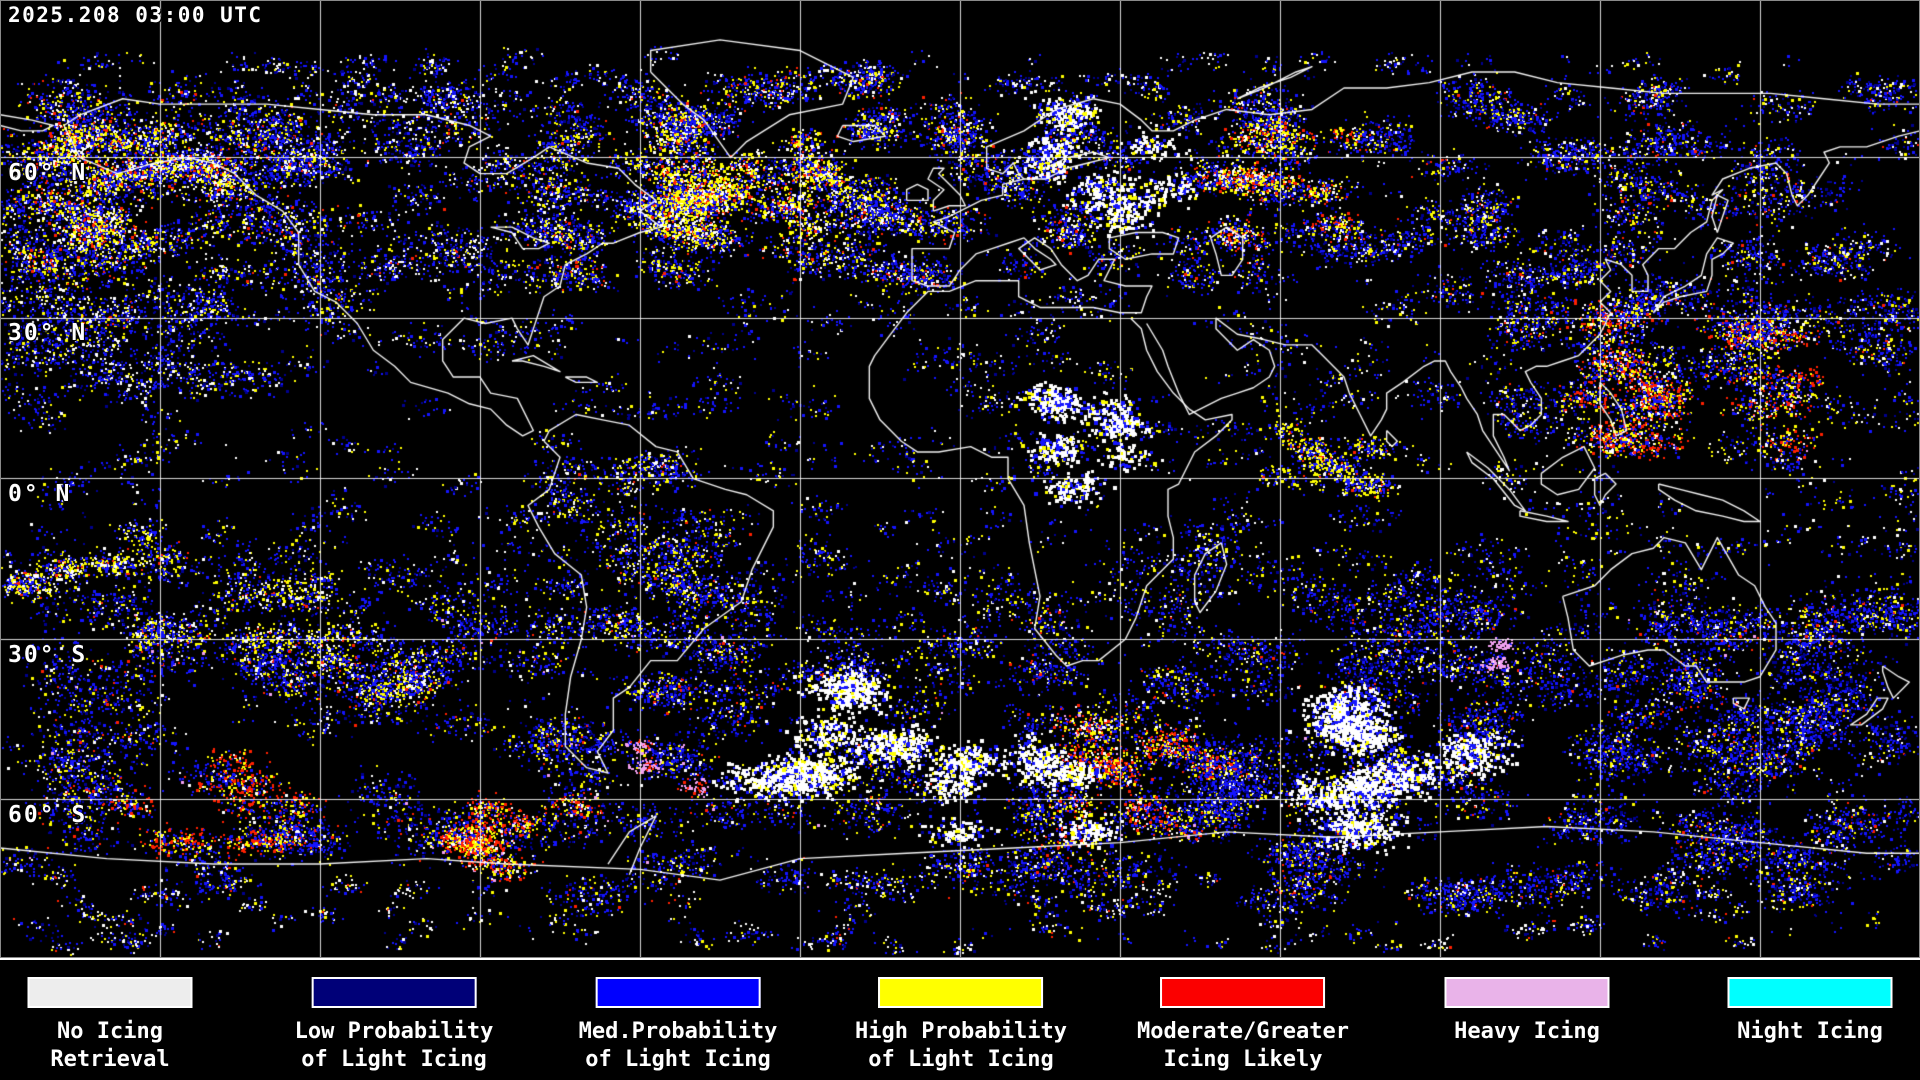 Image resolution: width=1920 pixels, height=1080 pixels. What do you see at coordinates (1527, 1011) in the screenshot?
I see `legend-item-heavy-icing: Heavy Icing` at bounding box center [1527, 1011].